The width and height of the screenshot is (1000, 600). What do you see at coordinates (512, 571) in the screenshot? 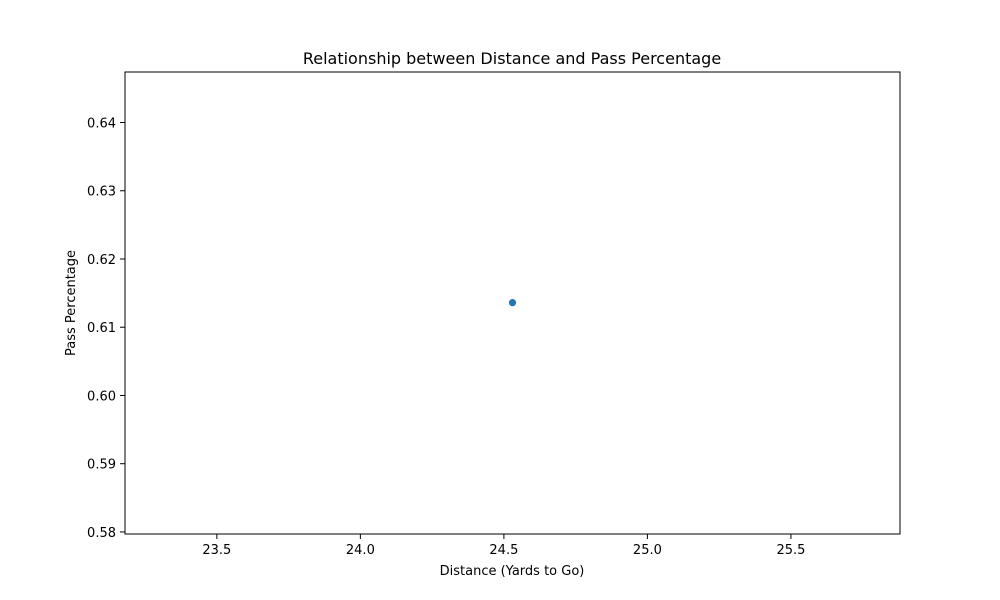
I see `x-axis-label: Distance (Yards to Go)` at bounding box center [512, 571].